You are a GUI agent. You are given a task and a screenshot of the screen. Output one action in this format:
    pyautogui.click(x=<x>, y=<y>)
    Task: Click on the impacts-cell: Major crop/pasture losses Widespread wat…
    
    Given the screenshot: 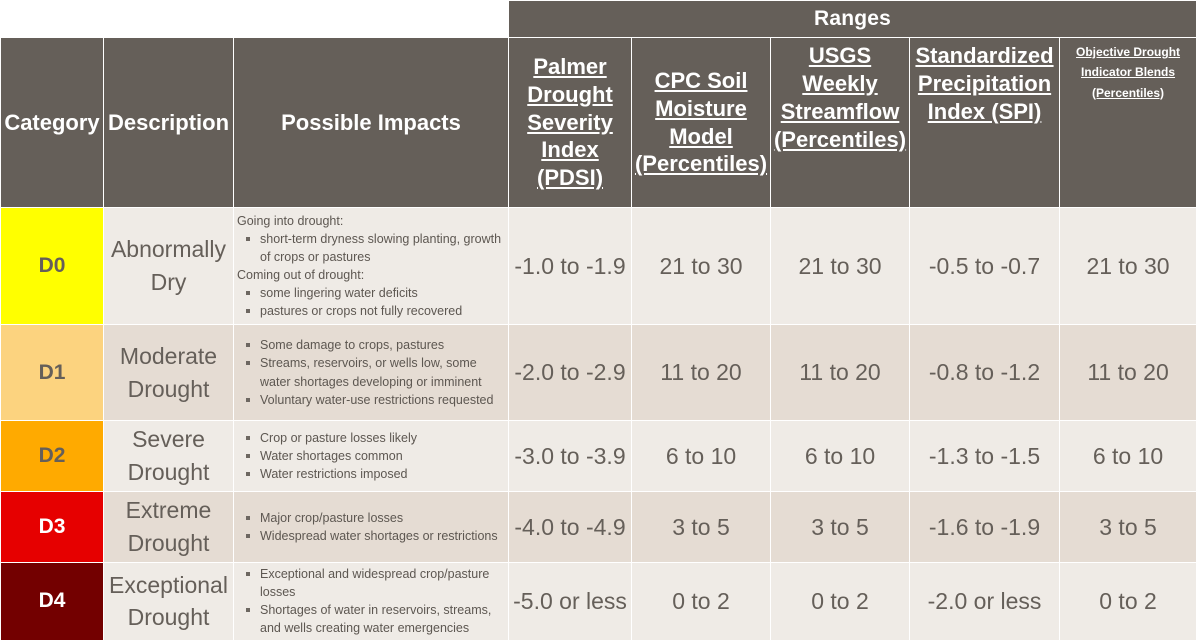 What is the action you would take?
    pyautogui.click(x=371, y=527)
    